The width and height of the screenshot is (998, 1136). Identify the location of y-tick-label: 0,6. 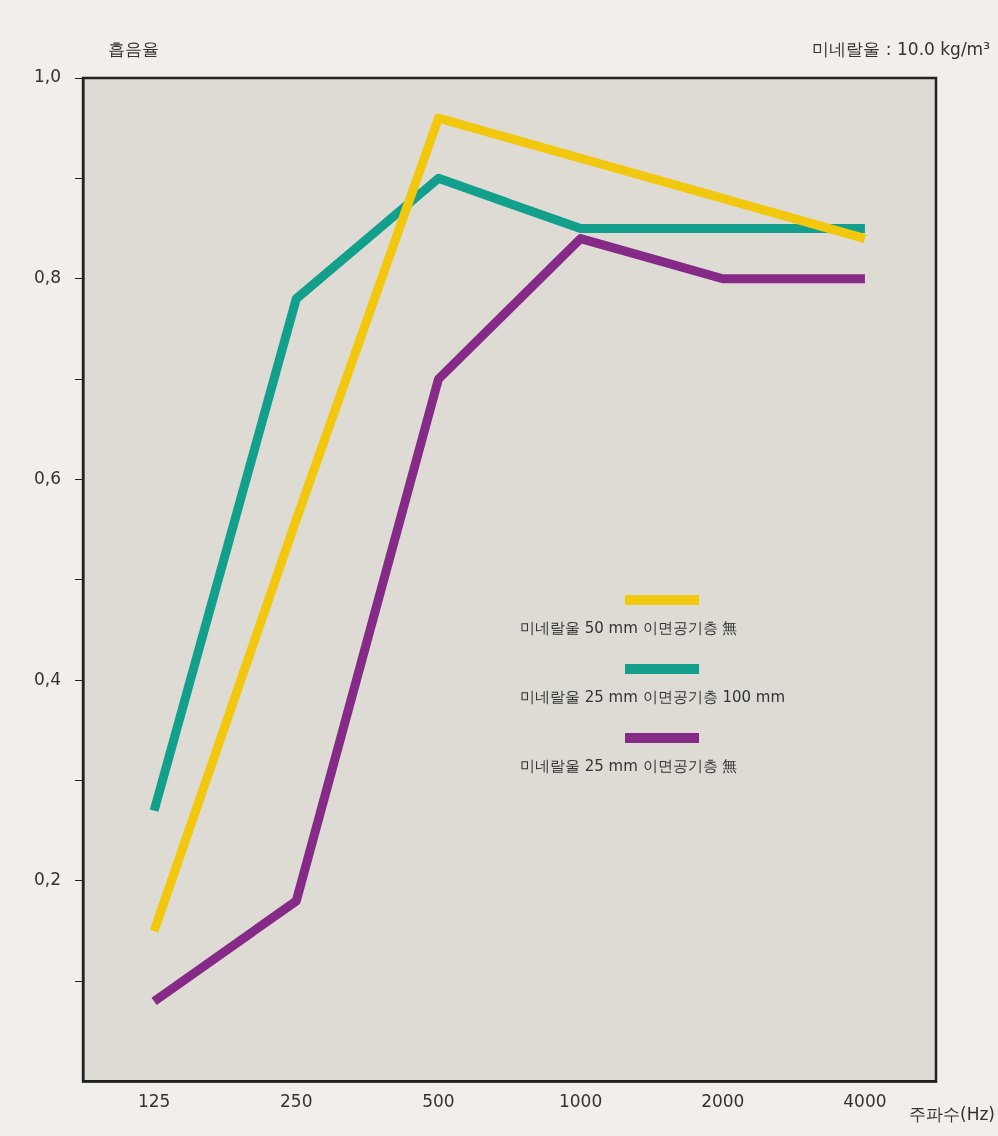
(47, 477).